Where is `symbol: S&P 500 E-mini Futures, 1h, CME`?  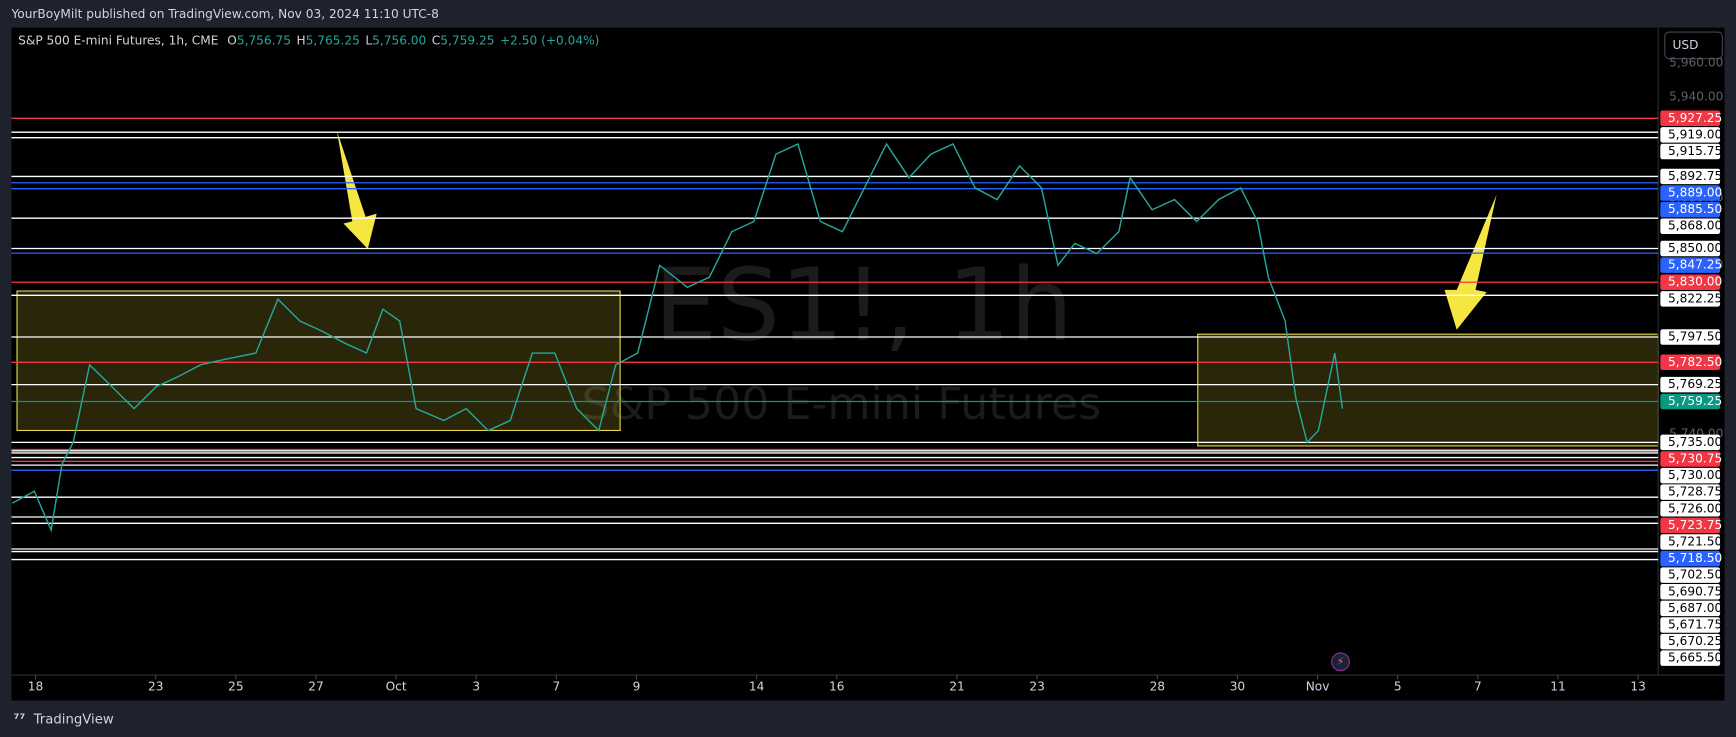
symbol: S&P 500 E-mini Futures, 1h, CME is located at coordinates (118, 40).